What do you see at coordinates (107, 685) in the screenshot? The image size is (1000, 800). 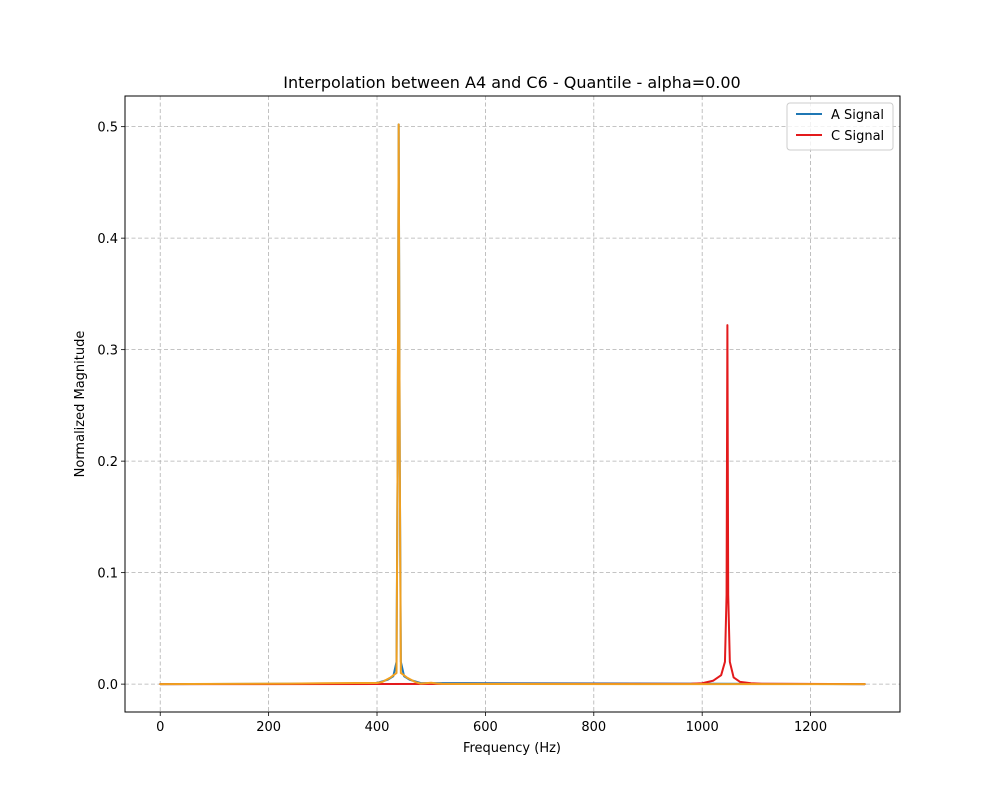 I see `y-tick-label: 0.0` at bounding box center [107, 685].